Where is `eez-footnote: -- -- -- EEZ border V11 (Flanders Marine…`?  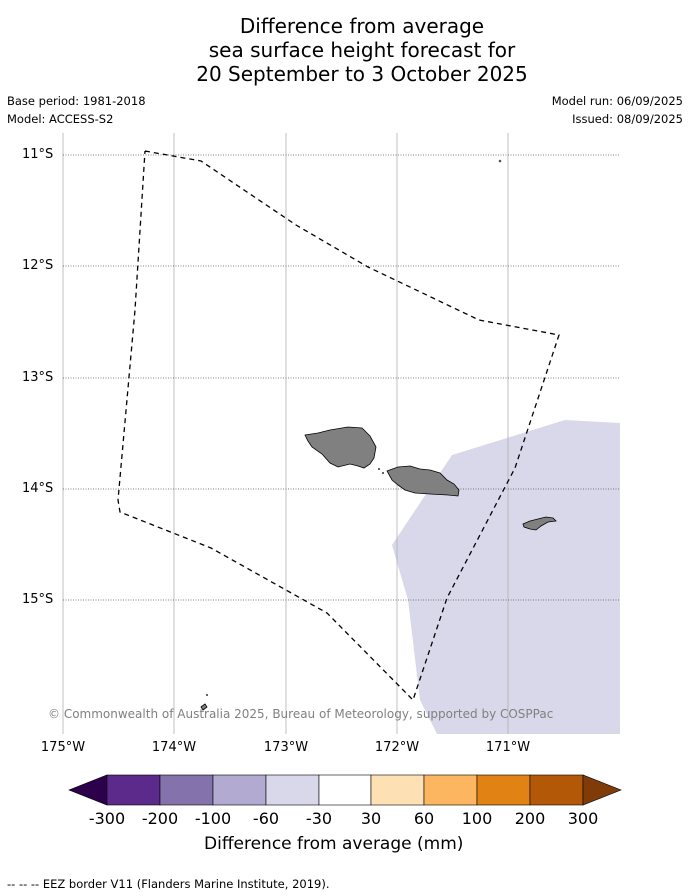
eez-footnote: -- -- -- EEZ border V11 (Flanders Marine… is located at coordinates (168, 884).